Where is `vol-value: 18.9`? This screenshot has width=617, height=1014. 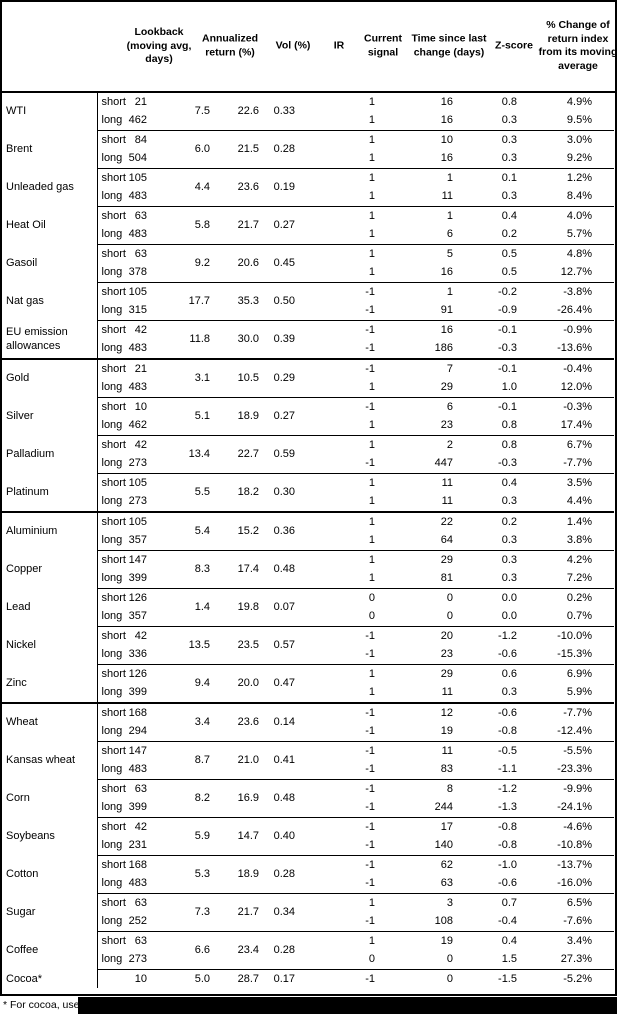 vol-value: 18.9 is located at coordinates (244, 415).